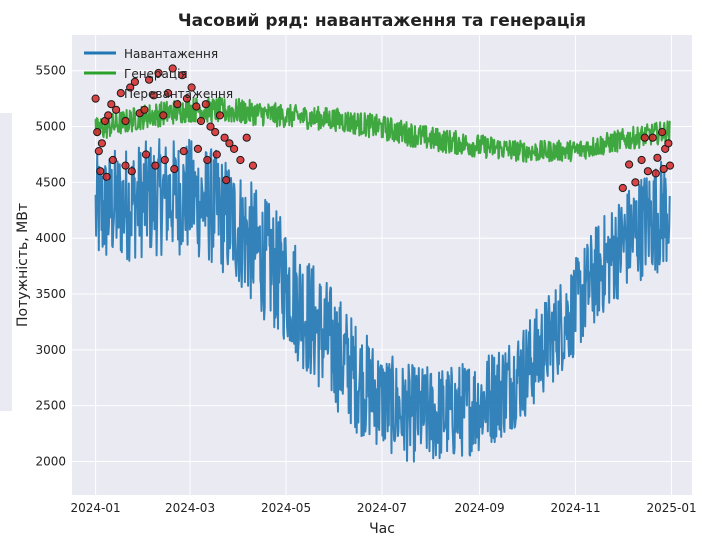  I want to click on y-ticks: 2000 2500 3000 3500 4000 4500 5000 5500, so click(50, 266).